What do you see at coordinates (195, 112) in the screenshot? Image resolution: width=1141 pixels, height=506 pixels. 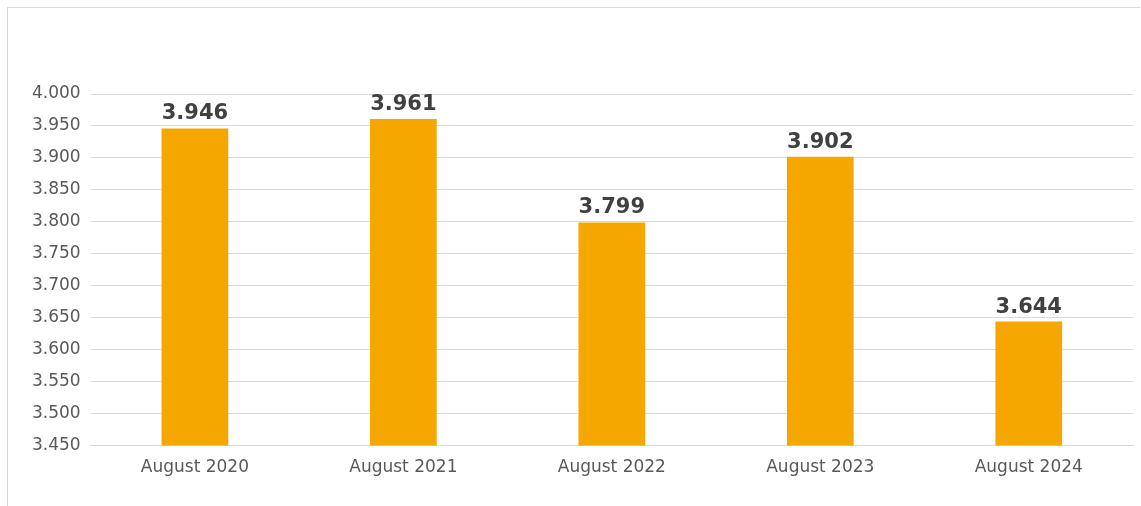 I see `data-label: 3.946` at bounding box center [195, 112].